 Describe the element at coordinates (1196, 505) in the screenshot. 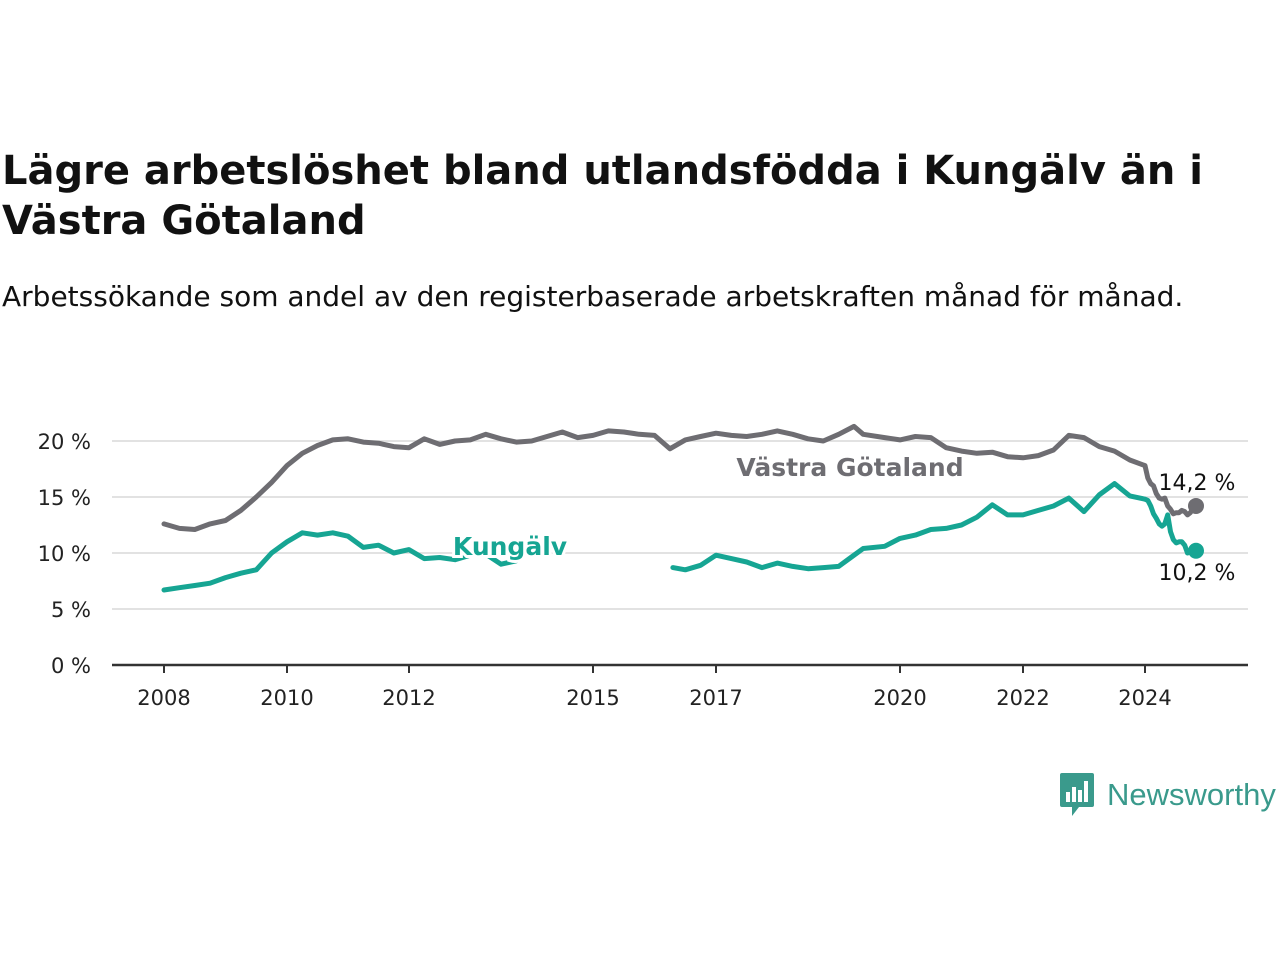

I see `vastra-gotaland-end-dot` at that location.